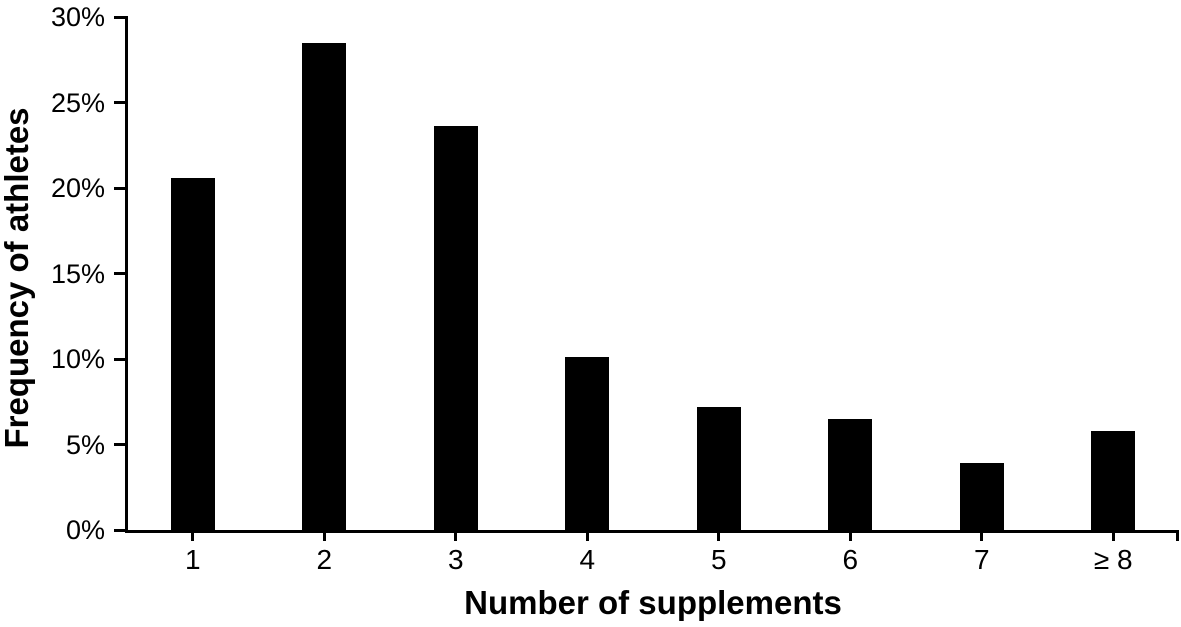 The height and width of the screenshot is (627, 1181). What do you see at coordinates (850, 559) in the screenshot?
I see `x-tick-label: 6` at bounding box center [850, 559].